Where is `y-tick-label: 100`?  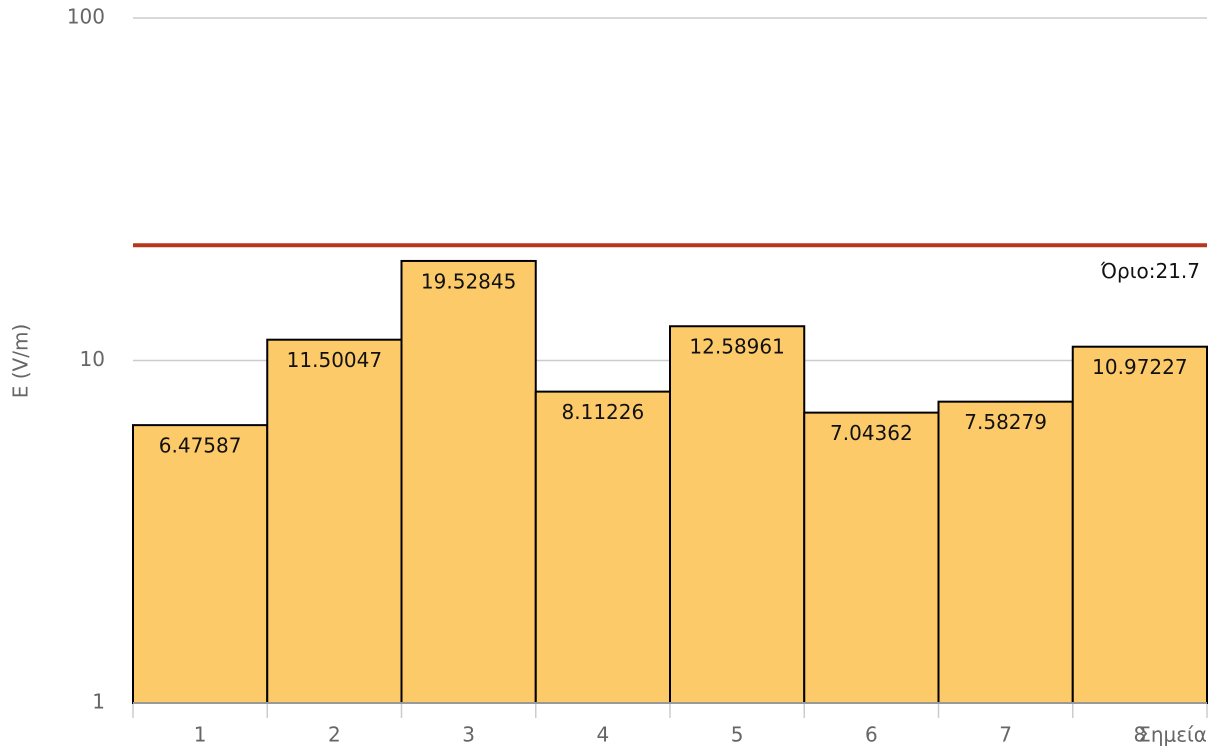
y-tick-label: 100 is located at coordinates (86, 17).